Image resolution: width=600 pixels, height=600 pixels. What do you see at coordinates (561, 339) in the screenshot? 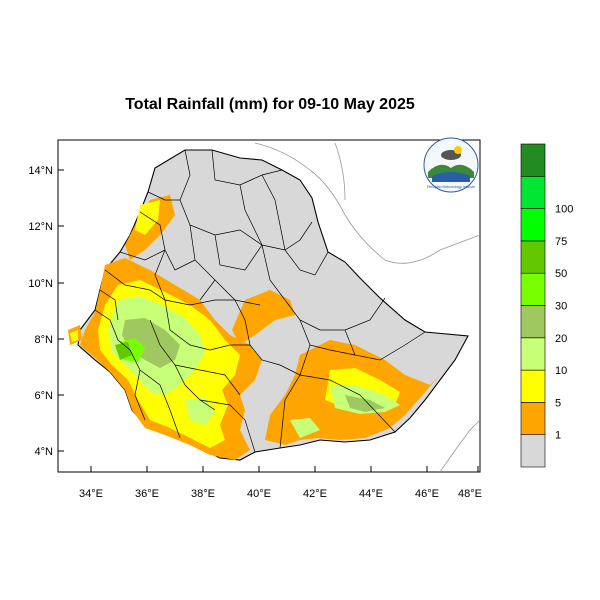
I see `legend-label: 20` at bounding box center [561, 339].